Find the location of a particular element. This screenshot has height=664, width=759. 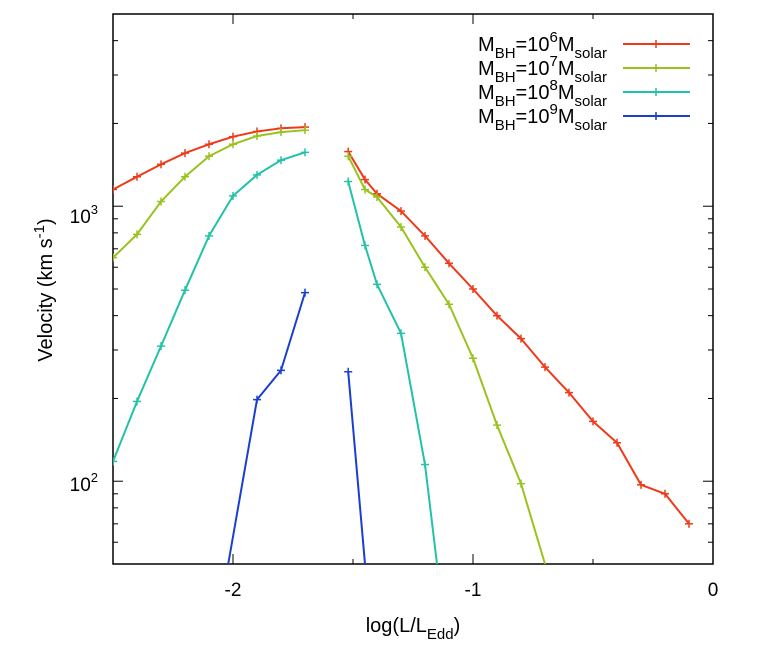

y-tick-label-1000: 10³ is located at coordinates (84, 215).